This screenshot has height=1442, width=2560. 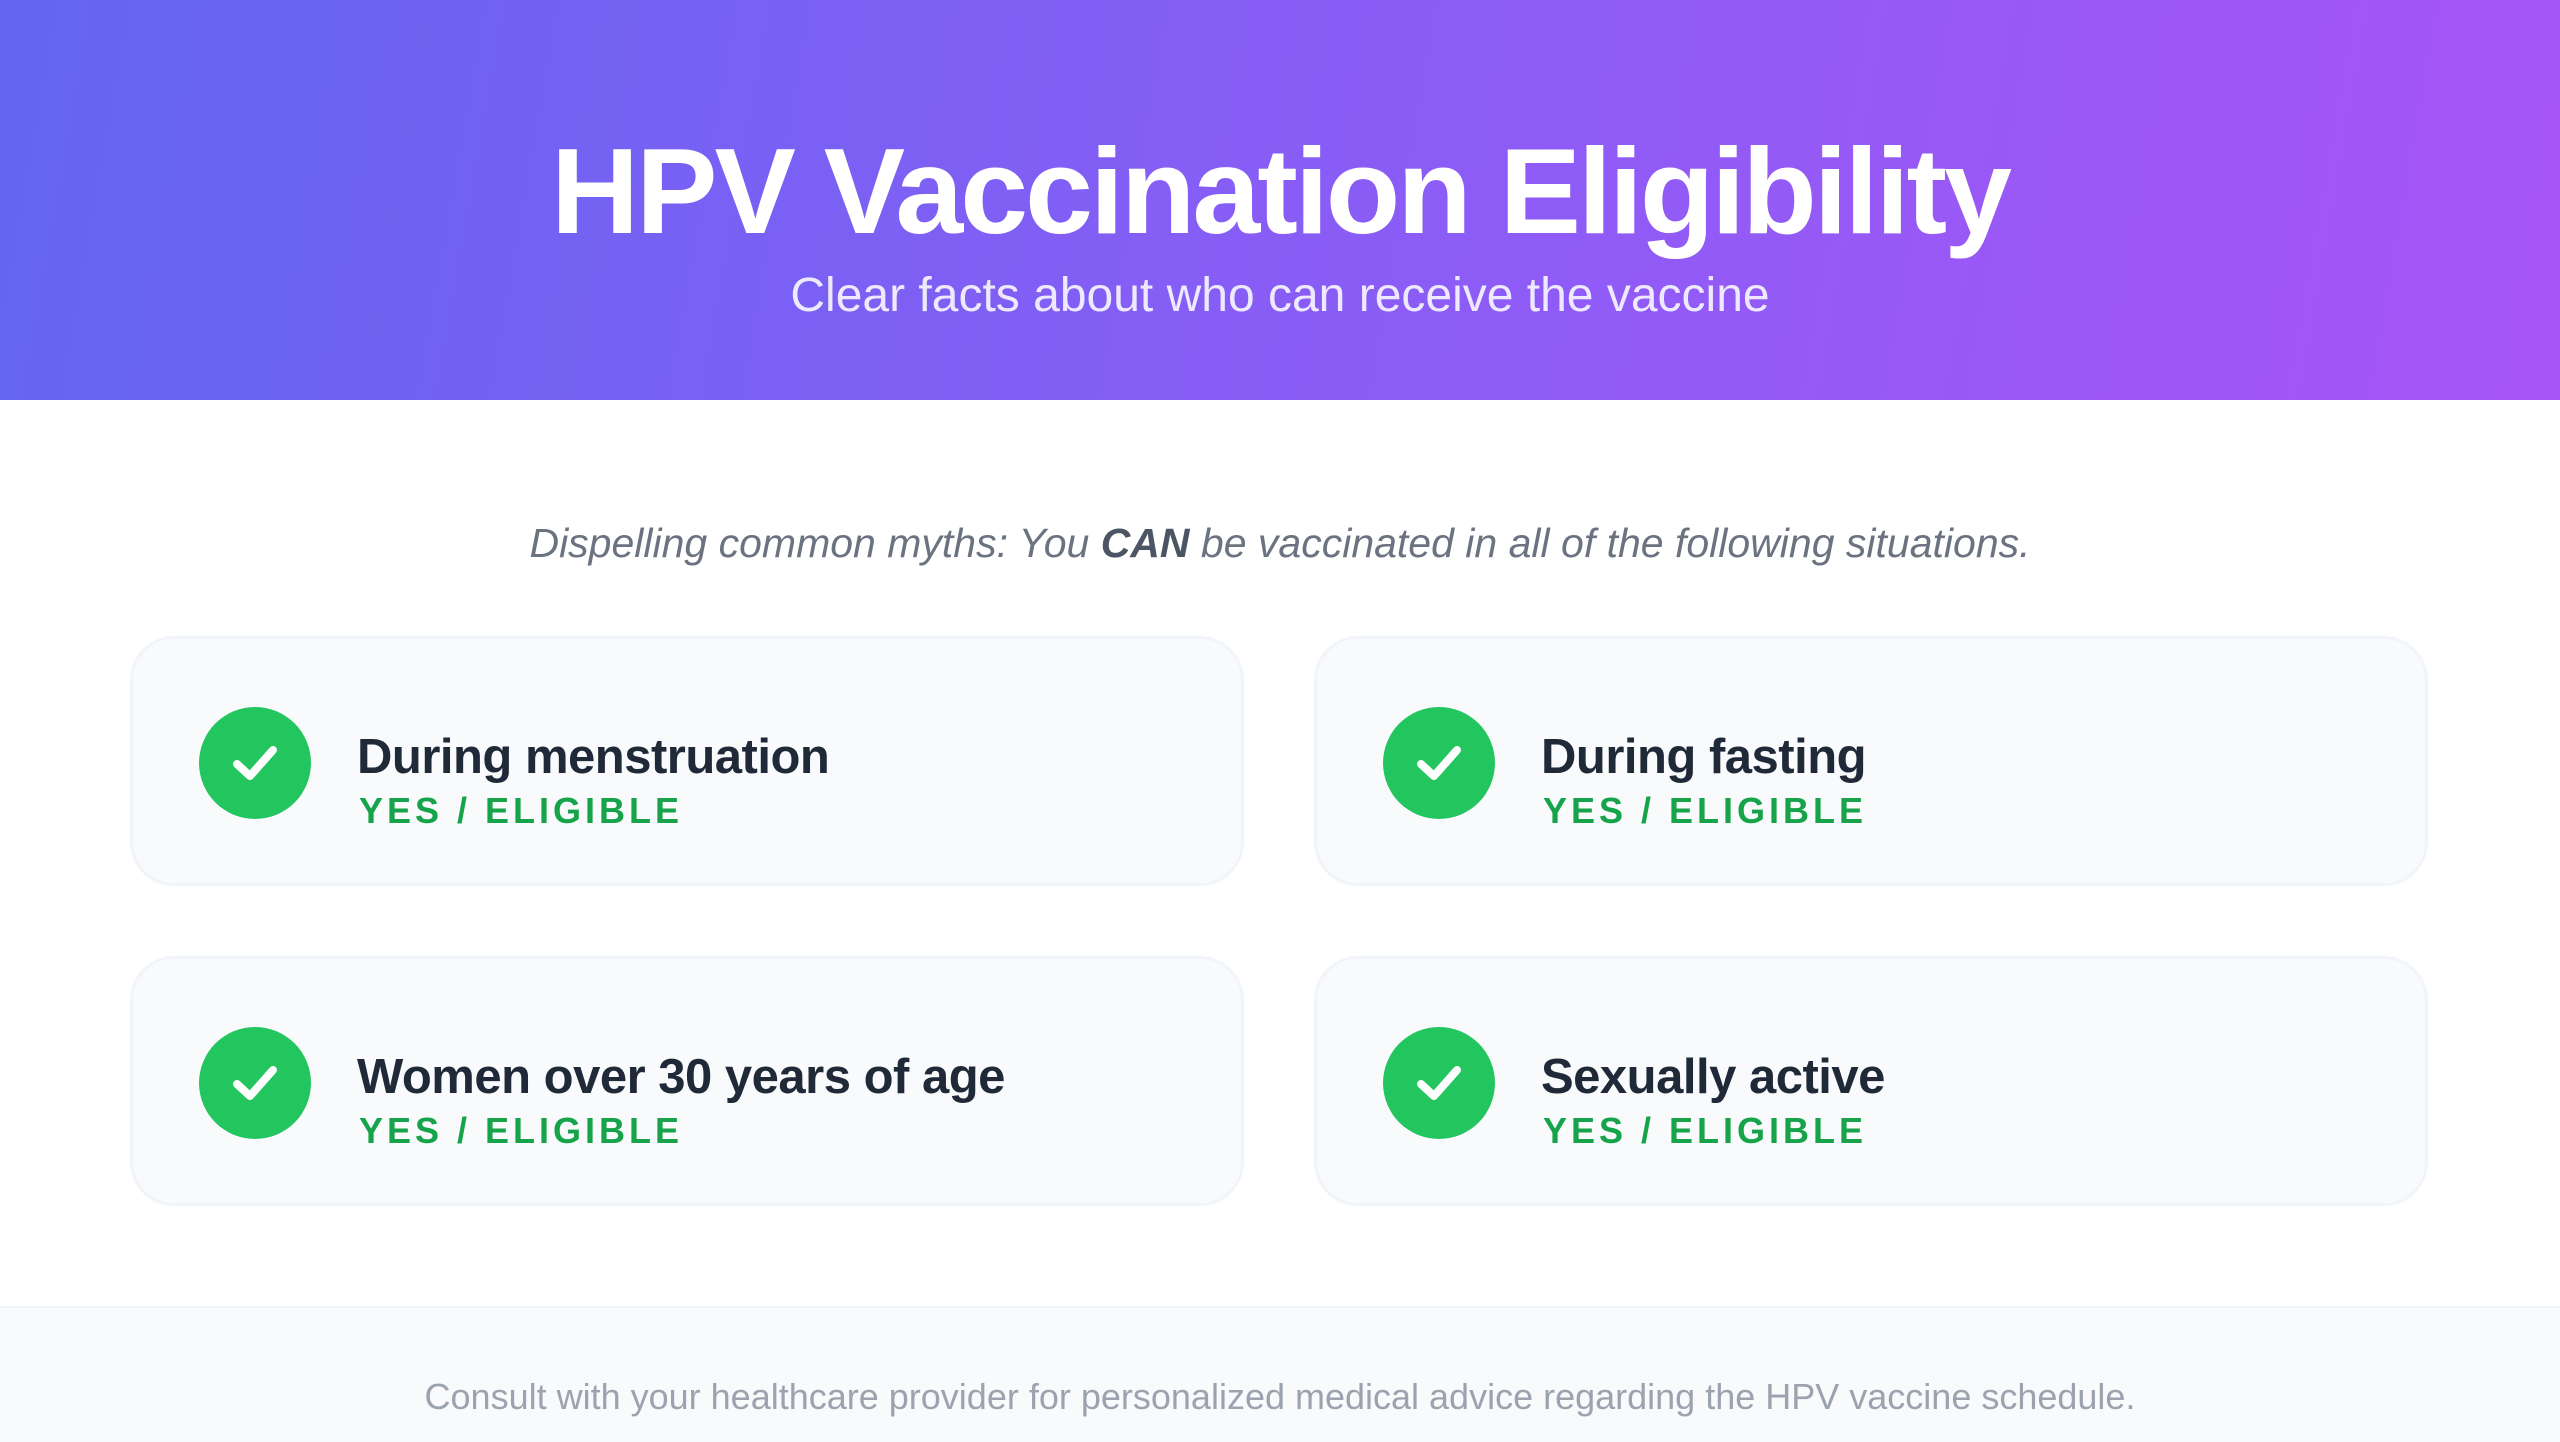 What do you see at coordinates (681, 1077) in the screenshot?
I see `card-title: Women over 30 years of age` at bounding box center [681, 1077].